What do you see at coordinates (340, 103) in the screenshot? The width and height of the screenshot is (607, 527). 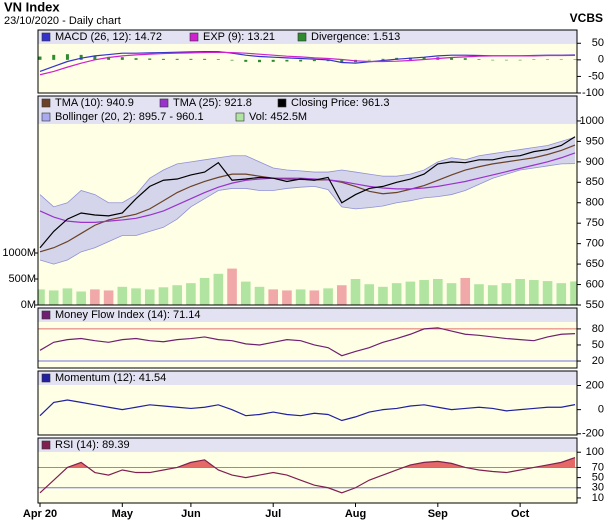 I see `legend-label: Closing Price: 961.3` at bounding box center [340, 103].